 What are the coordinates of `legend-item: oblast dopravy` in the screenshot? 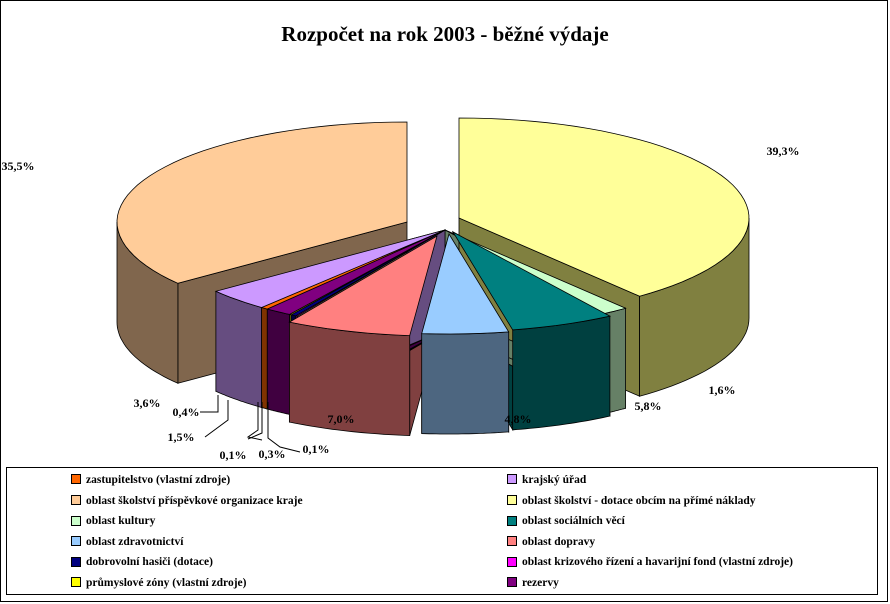 It's located at (551, 542).